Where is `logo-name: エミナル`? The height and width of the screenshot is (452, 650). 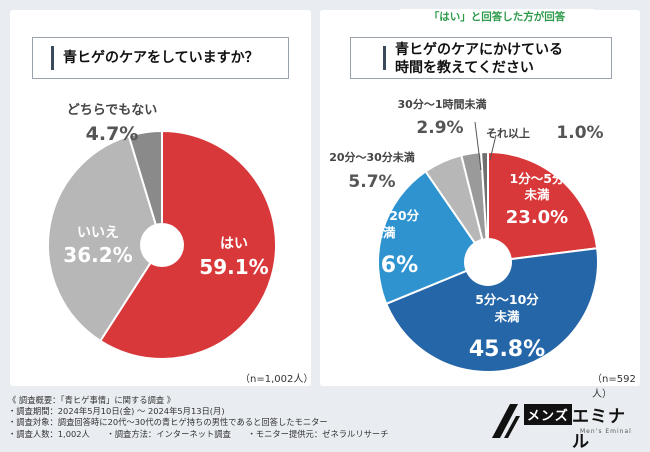 logo-name: エミナル is located at coordinates (599, 429).